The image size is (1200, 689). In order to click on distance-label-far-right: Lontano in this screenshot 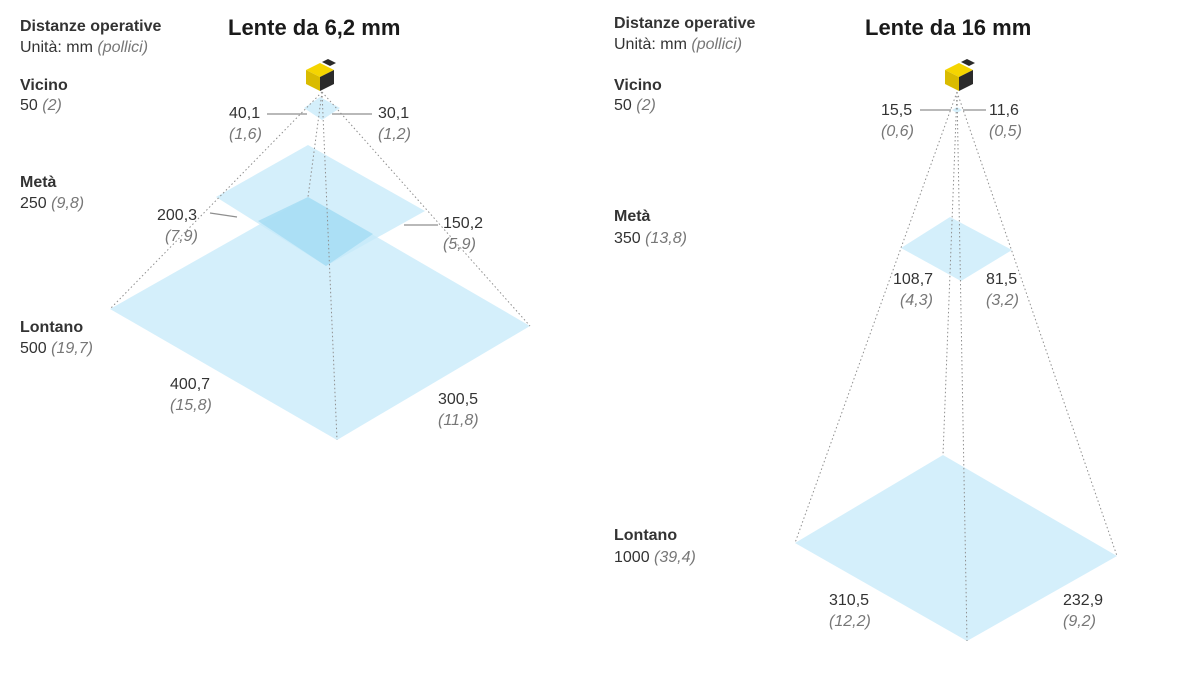, I will do `click(646, 535)`.